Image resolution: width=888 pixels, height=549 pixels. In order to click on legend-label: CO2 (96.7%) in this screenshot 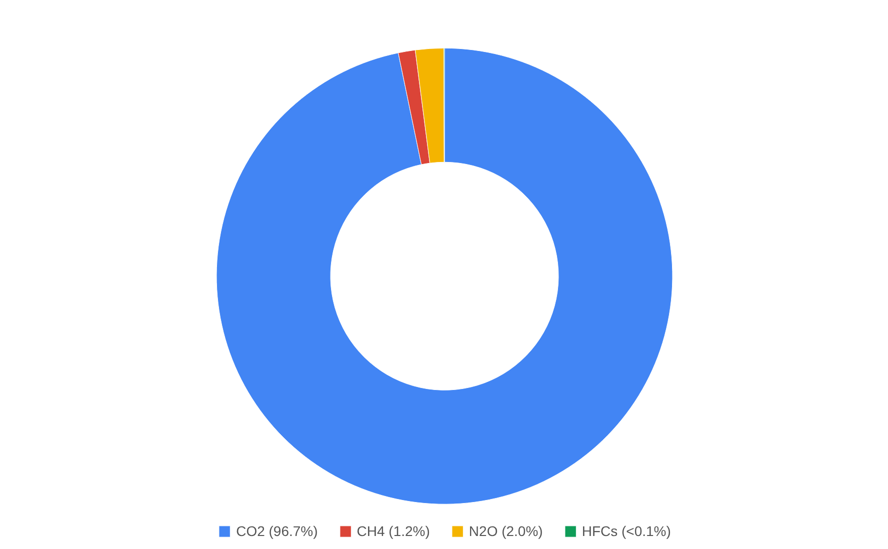, I will do `click(277, 531)`.